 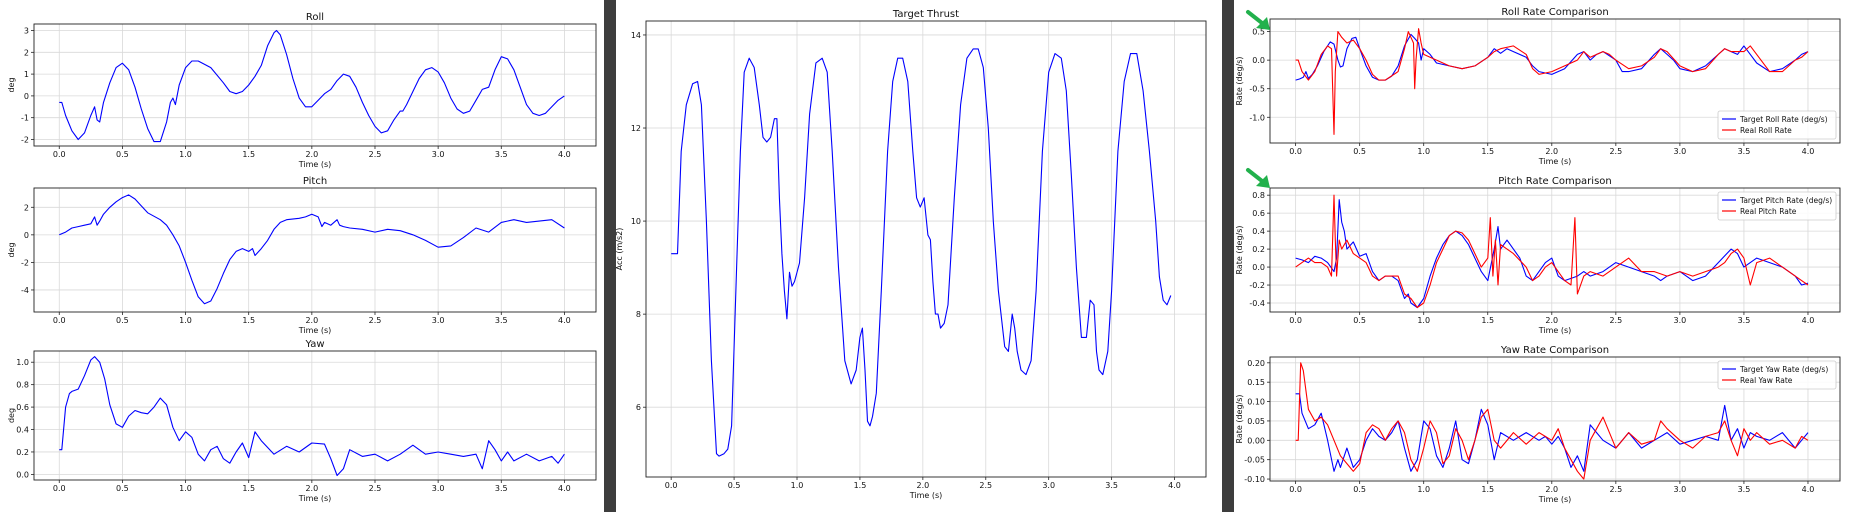 What do you see at coordinates (1256, 440) in the screenshot?
I see `y-tick-label: 0.00` at bounding box center [1256, 440].